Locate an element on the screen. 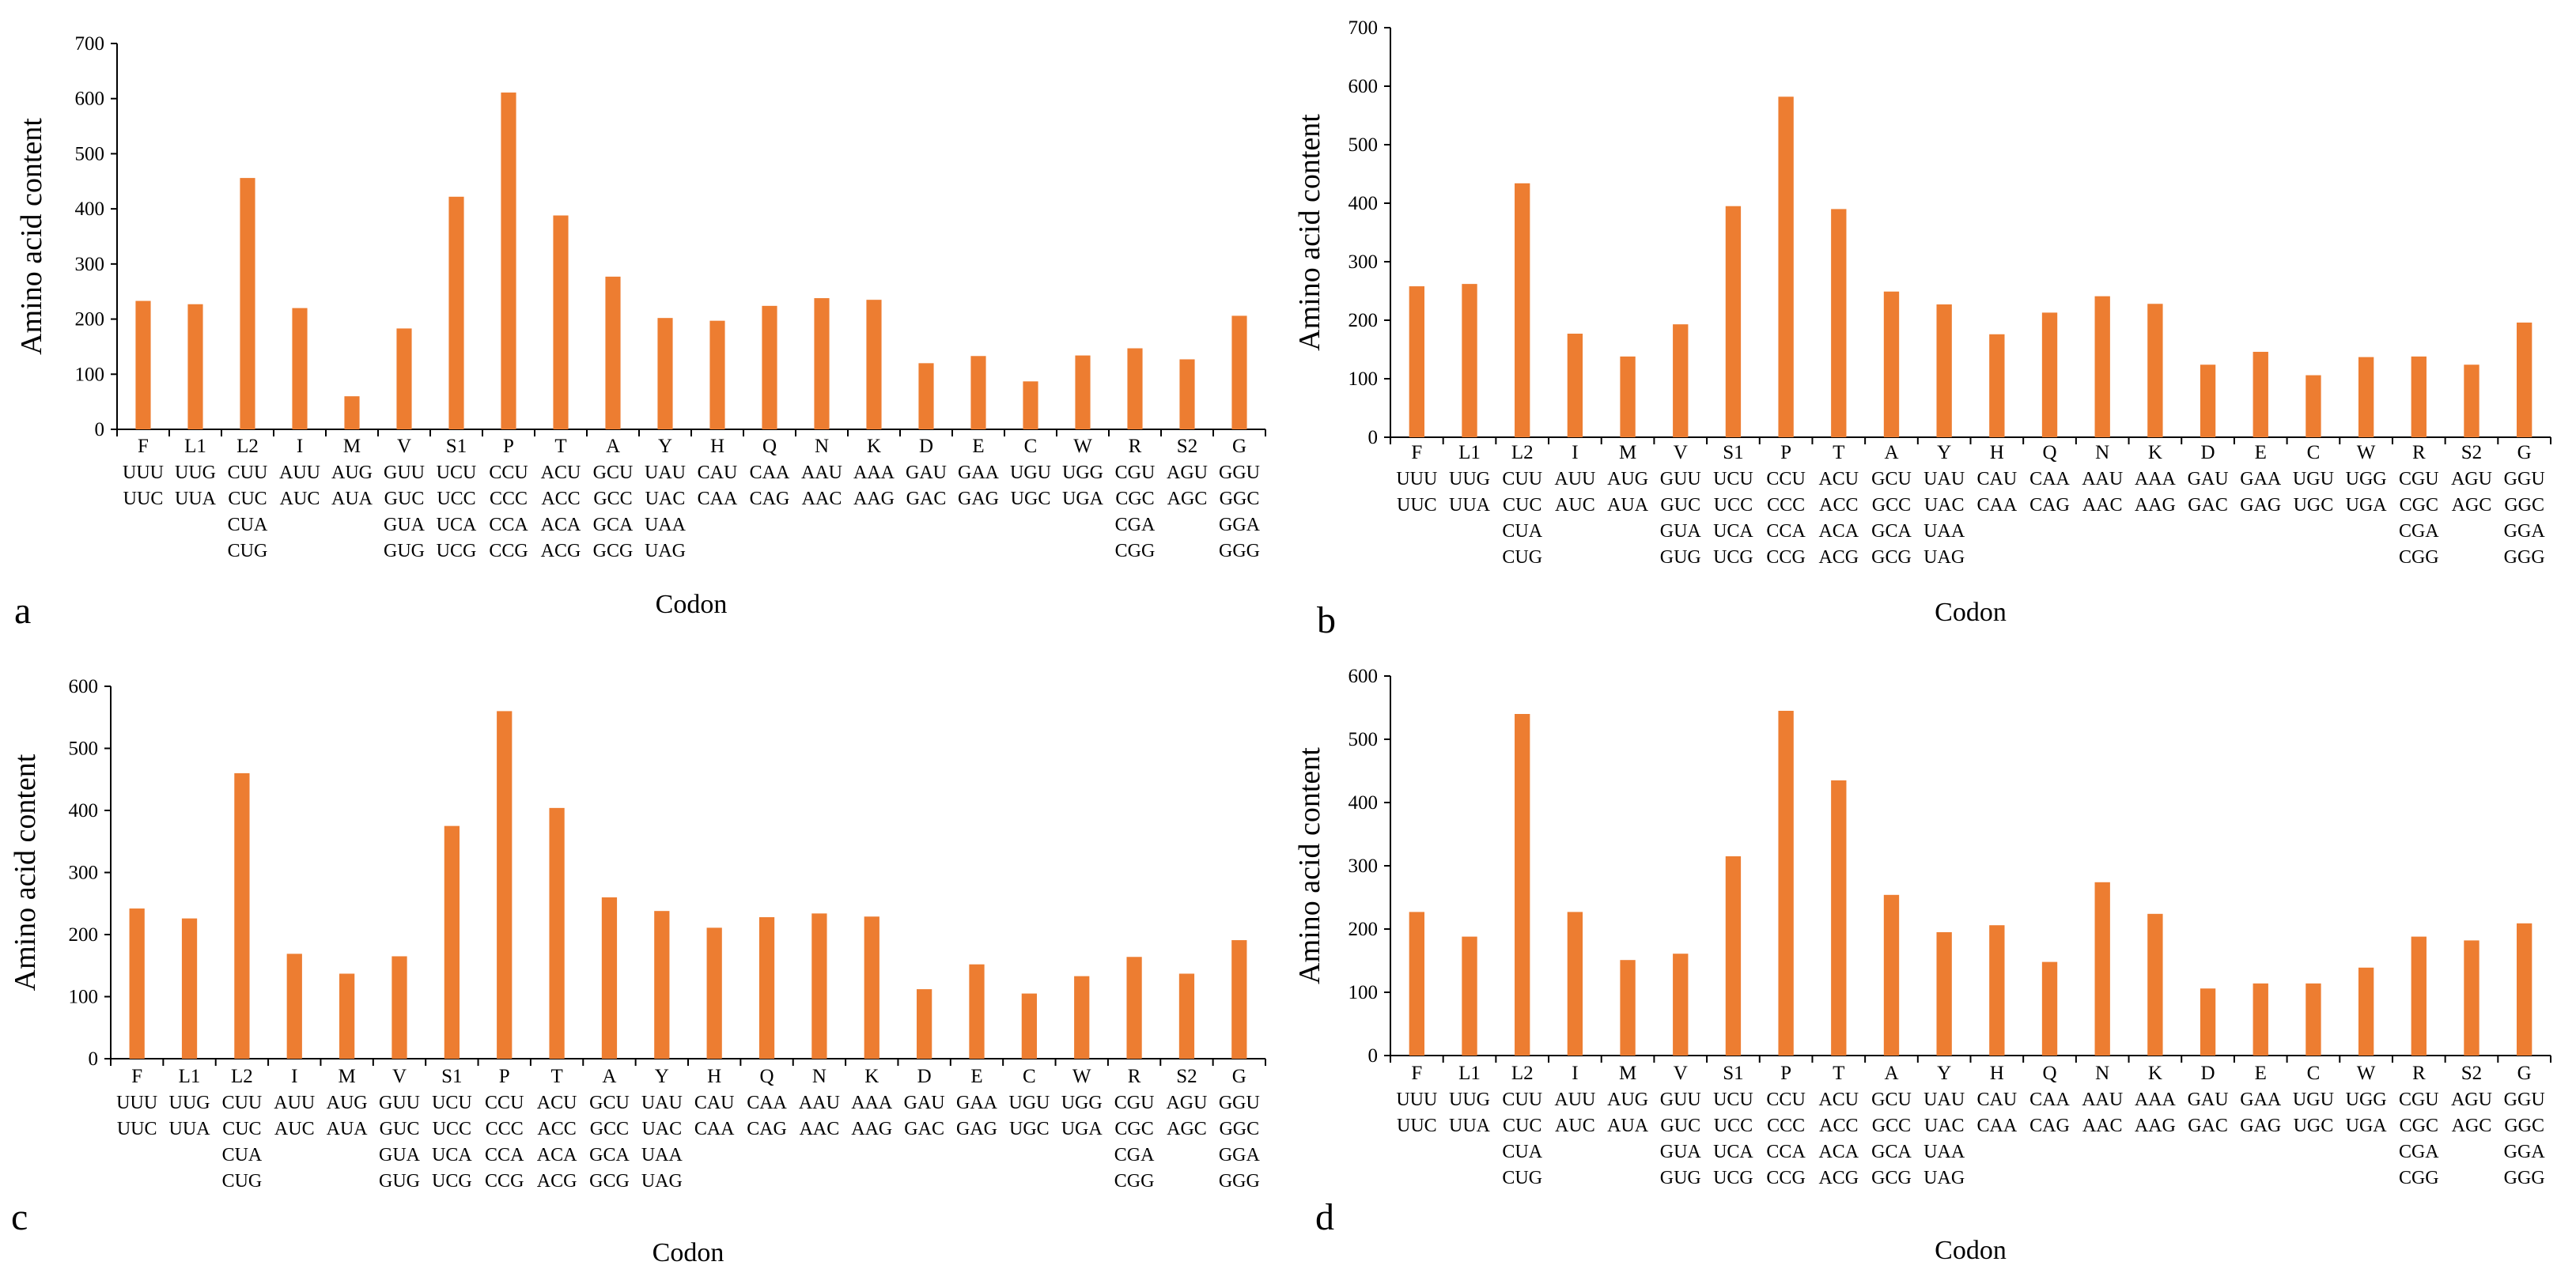  codon-label: AGC is located at coordinates (1187, 1129).